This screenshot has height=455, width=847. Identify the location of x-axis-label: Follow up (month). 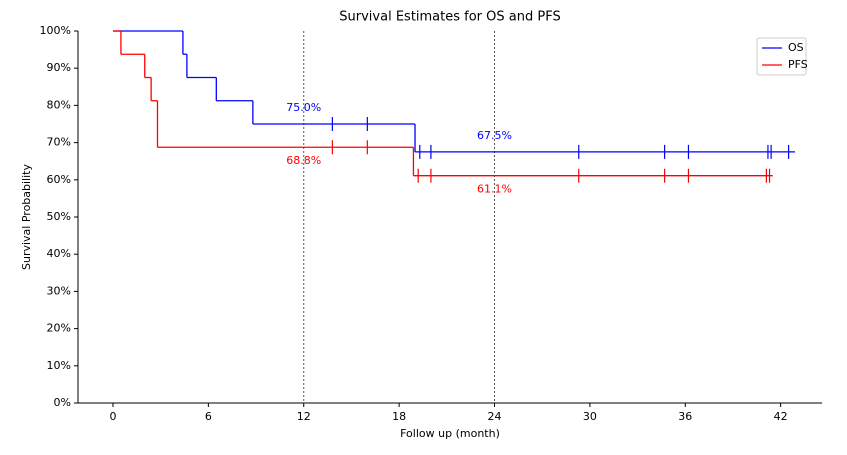
(450, 433).